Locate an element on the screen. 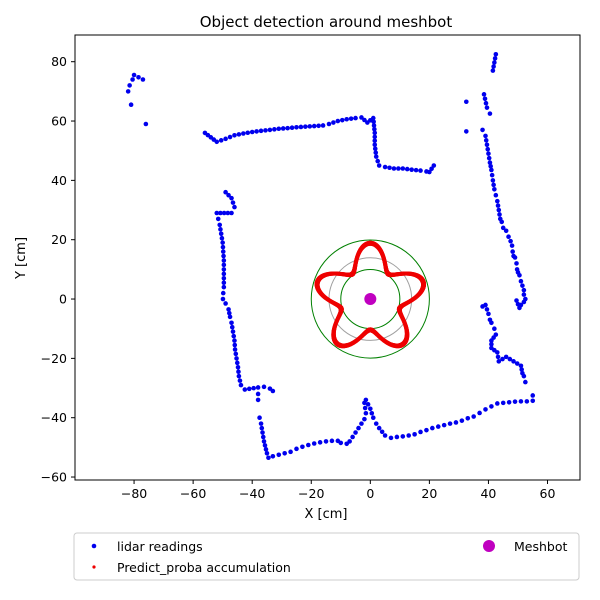 This screenshot has width=600, height=600. legend-label-meshbot: Meshbot is located at coordinates (540, 546).